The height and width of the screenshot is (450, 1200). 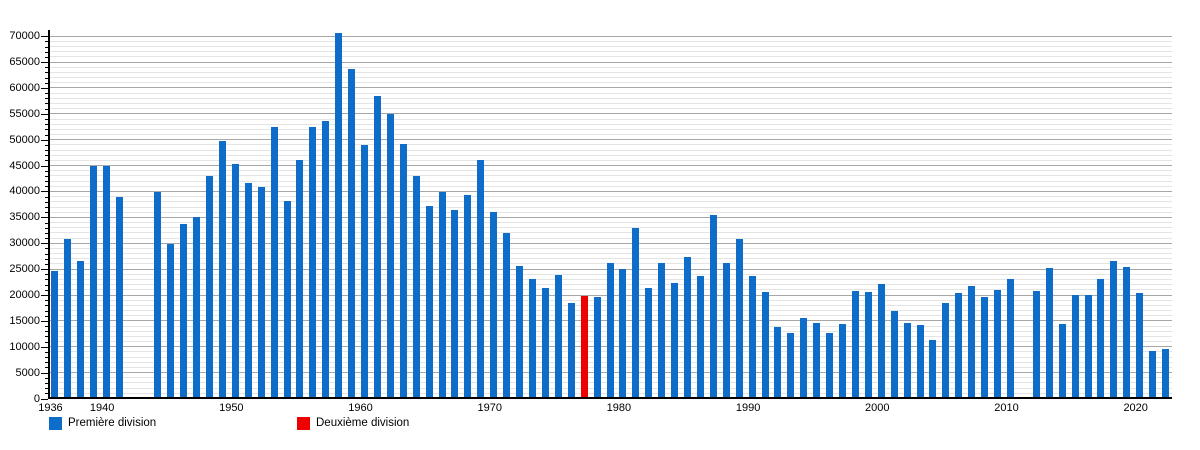 I want to click on bar-1936, so click(x=54, y=334).